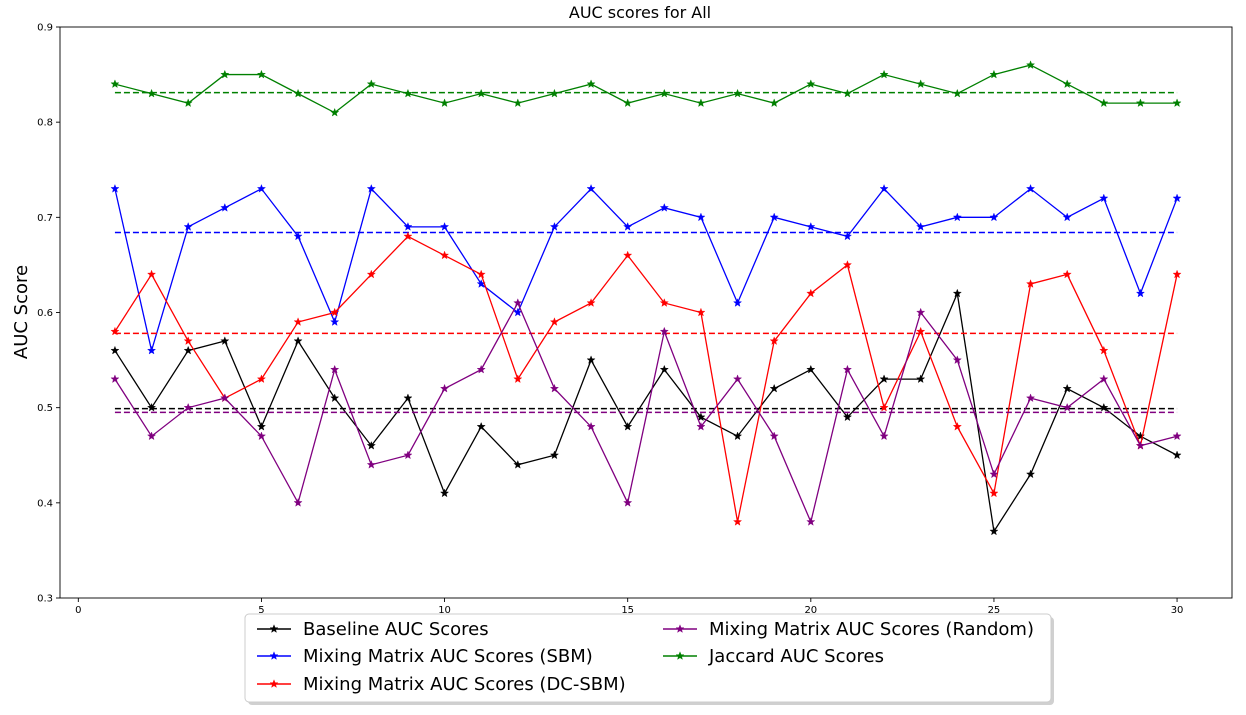  Describe the element at coordinates (441, 684) in the screenshot. I see `legend-item: Mixing Matrix AUC Scores (DC-SBM)` at that location.